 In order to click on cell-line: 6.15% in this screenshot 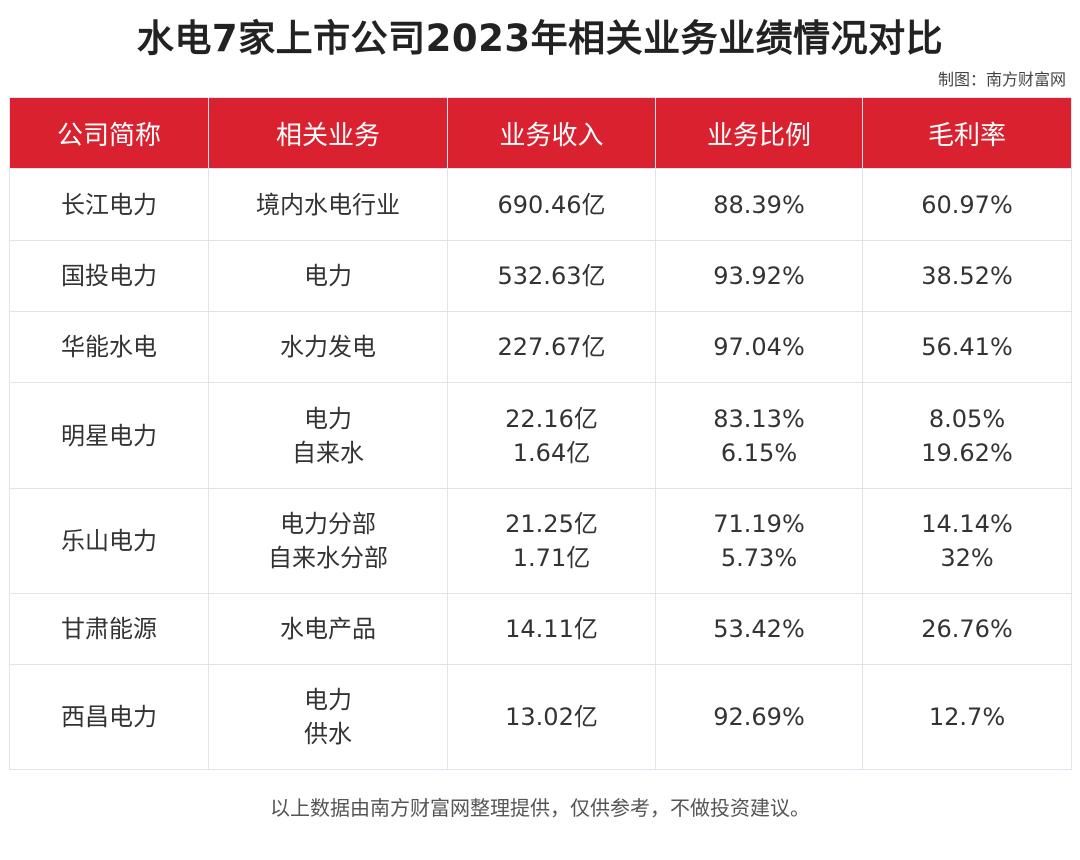, I will do `click(759, 452)`.